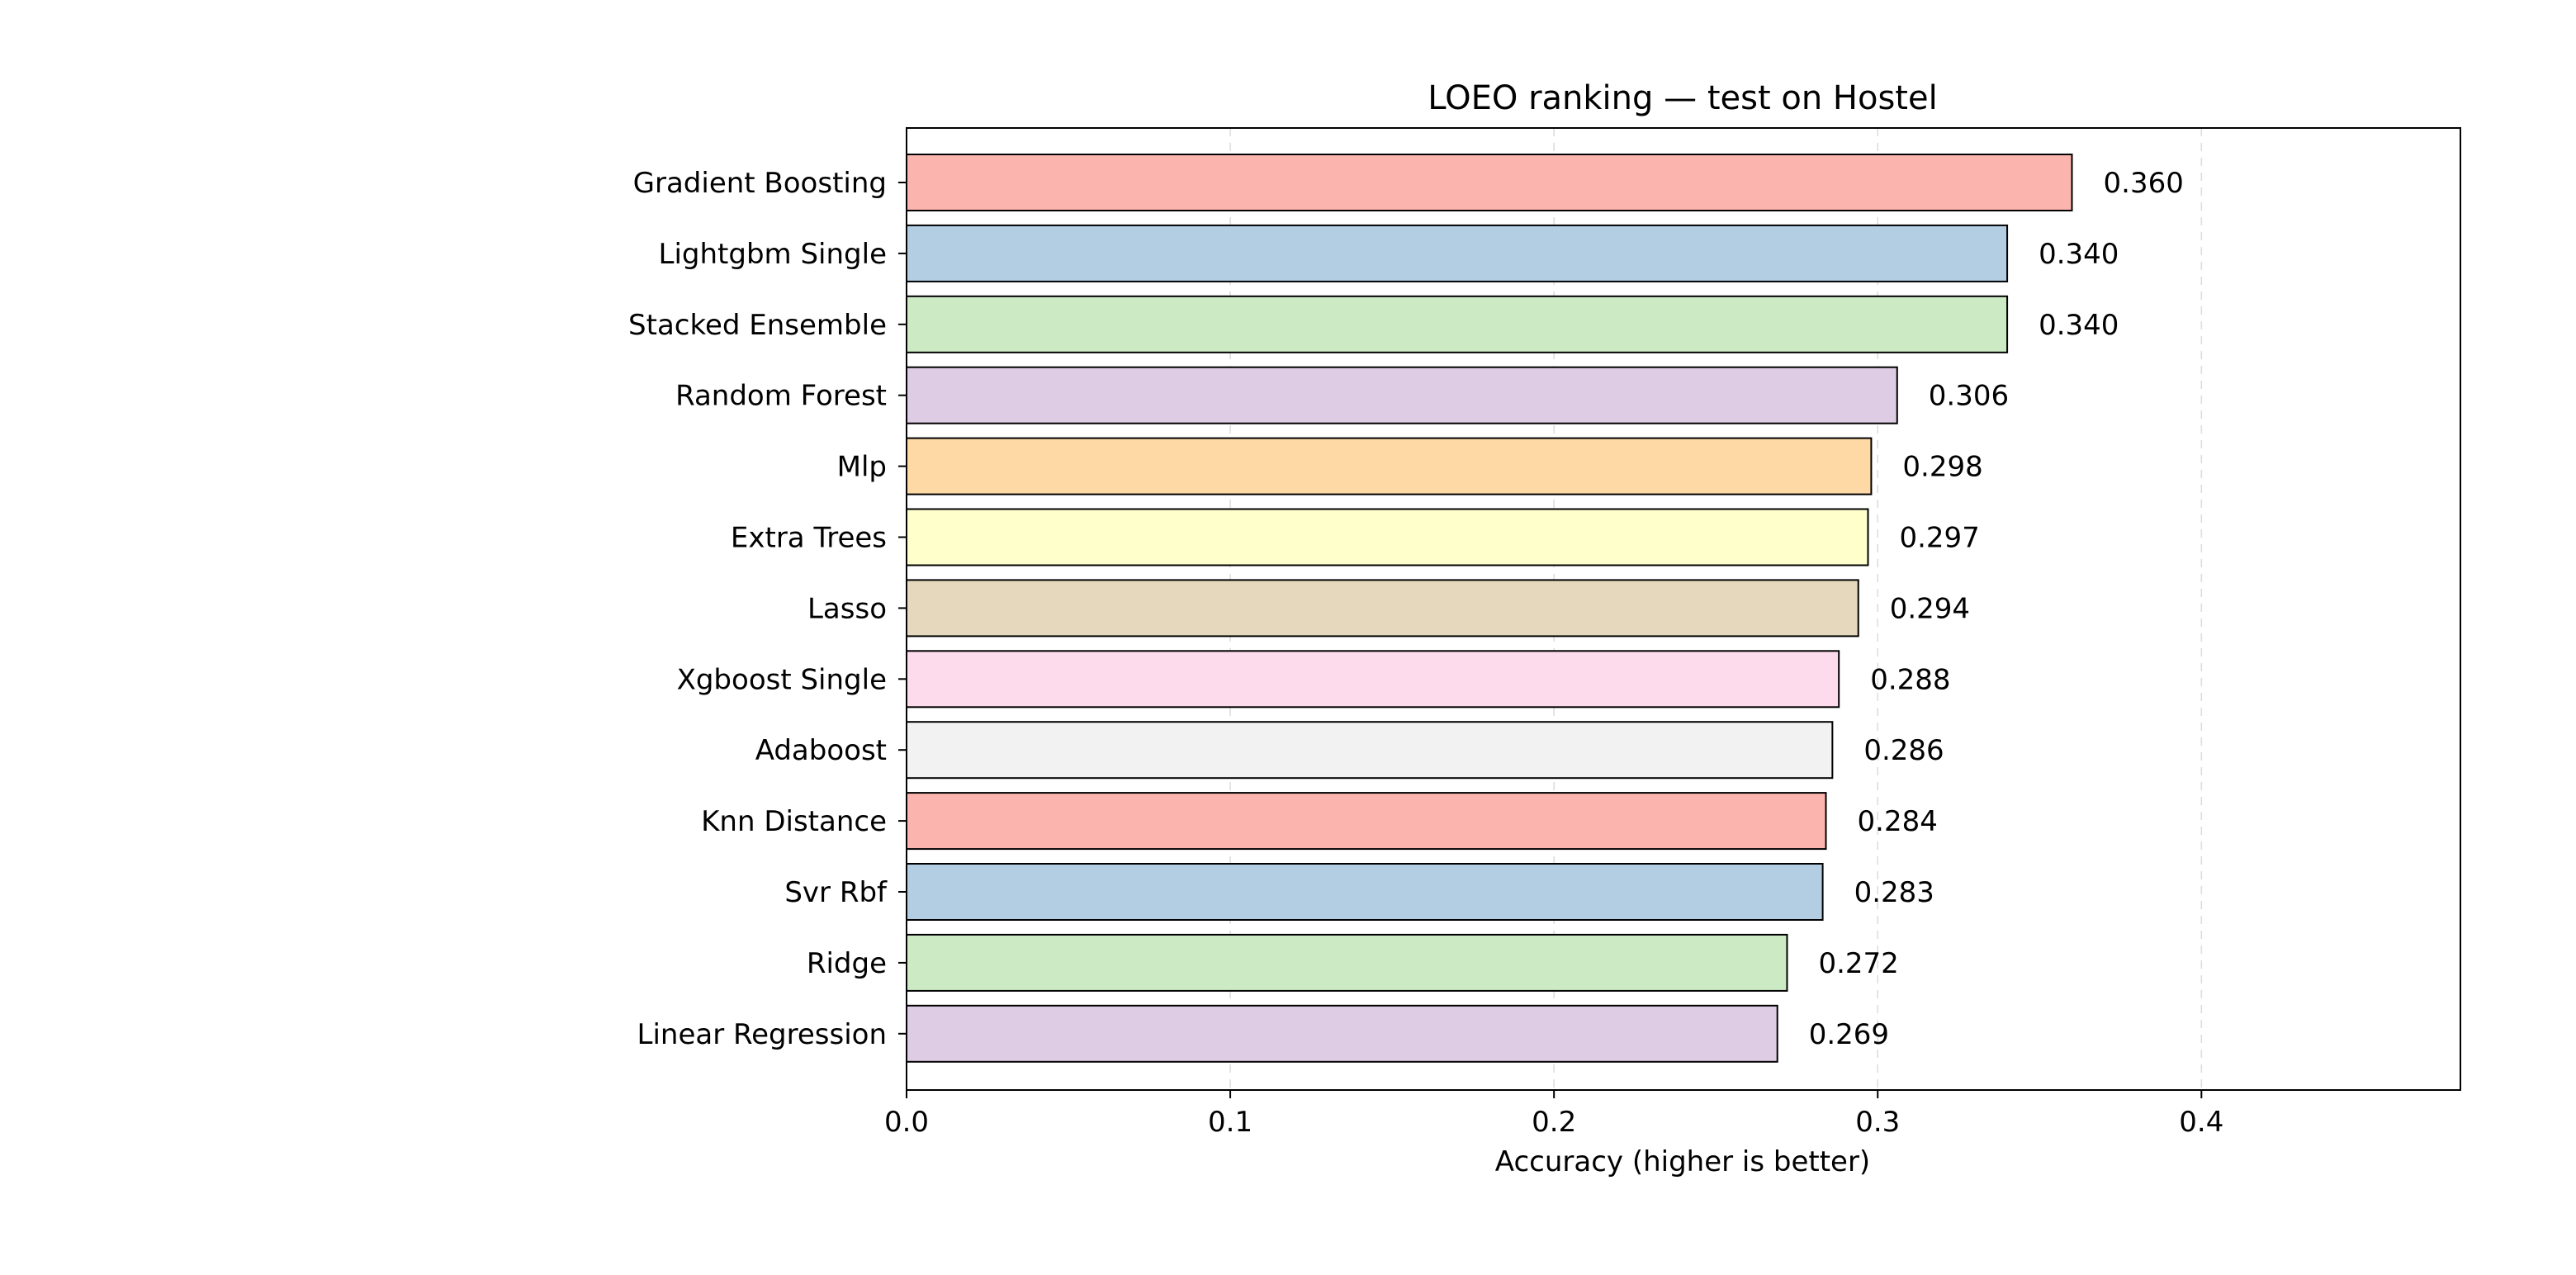  Describe the element at coordinates (1849, 1034) in the screenshot. I see `value-label-12: 0.269` at that location.